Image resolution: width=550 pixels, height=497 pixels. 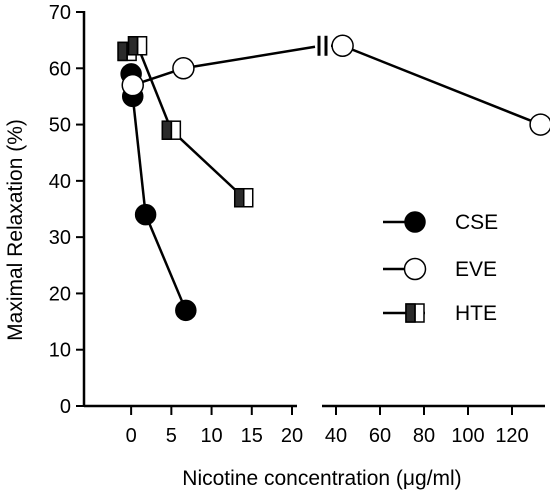 I want to click on y-tick-label-10: 10, so click(x=60, y=351).